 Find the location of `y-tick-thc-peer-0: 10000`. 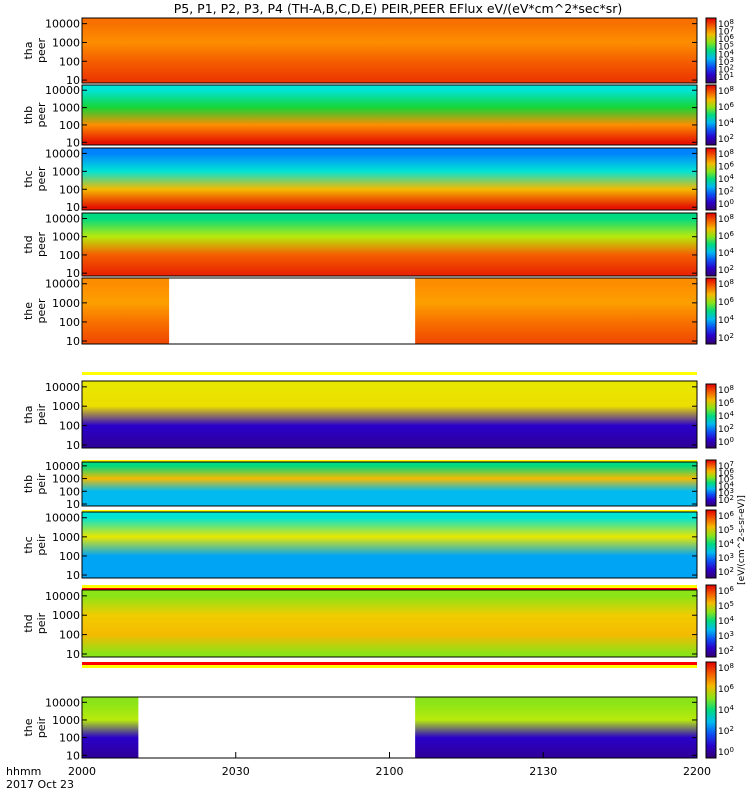

y-tick-thc-peer-0: 10000 is located at coordinates (62, 153).